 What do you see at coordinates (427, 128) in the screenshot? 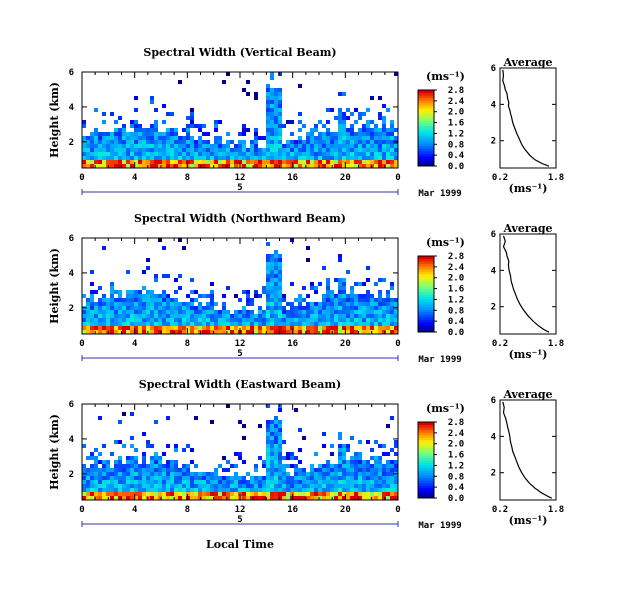
I see `vertical-colorbar` at bounding box center [427, 128].